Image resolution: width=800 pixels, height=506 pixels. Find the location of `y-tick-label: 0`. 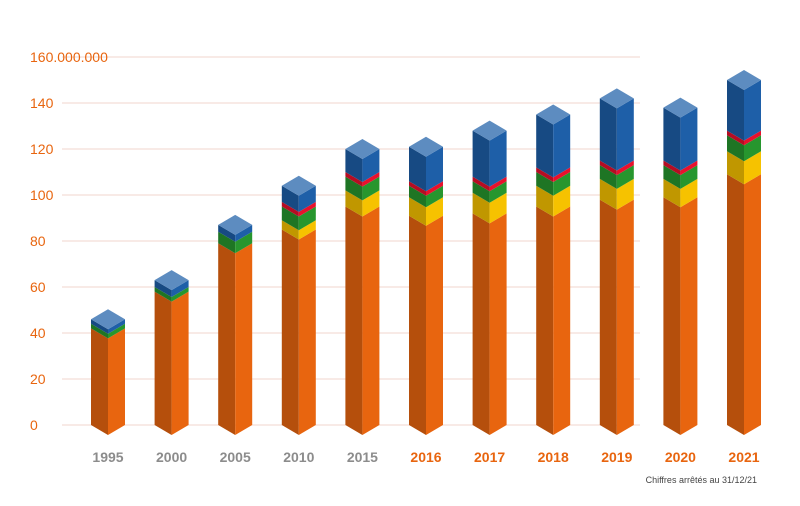

y-tick-label: 0 is located at coordinates (34, 425).